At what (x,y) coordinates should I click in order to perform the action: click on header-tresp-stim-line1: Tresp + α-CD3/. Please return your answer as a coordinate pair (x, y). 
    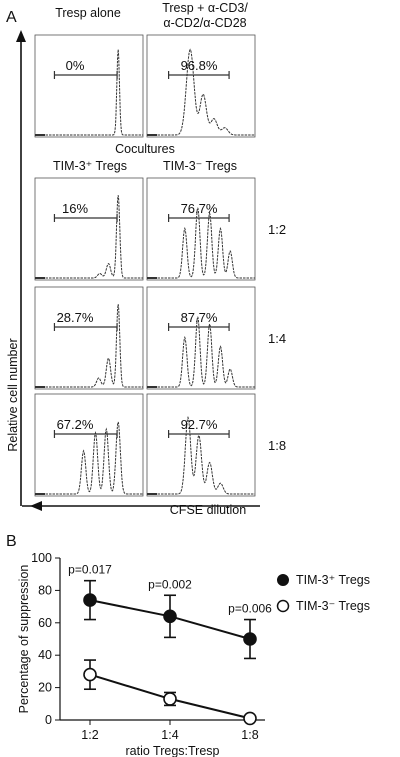
    Looking at the image, I should click on (205, 8).